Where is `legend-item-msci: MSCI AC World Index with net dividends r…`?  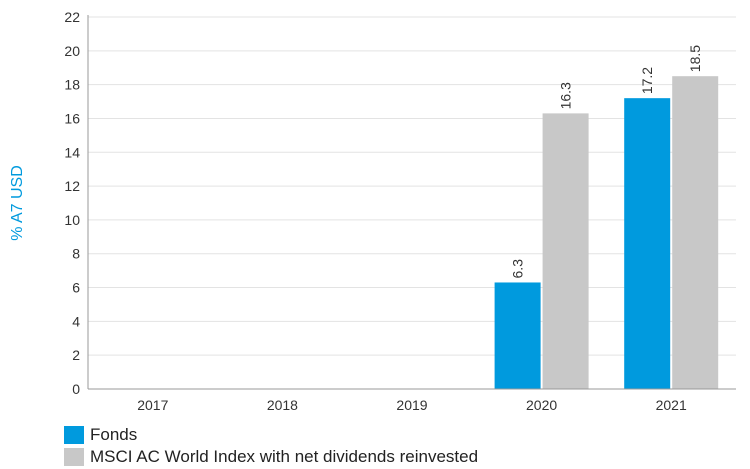
legend-item-msci: MSCI AC World Index with net dividends r… is located at coordinates (271, 457).